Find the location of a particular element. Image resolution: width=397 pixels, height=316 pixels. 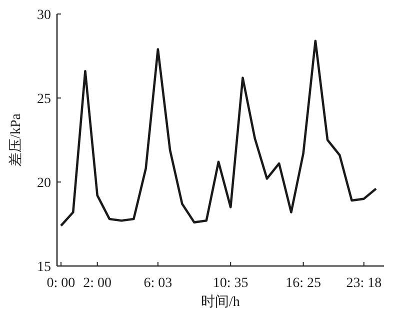

y-axis-title: 差压/kPa is located at coordinates (16, 139).